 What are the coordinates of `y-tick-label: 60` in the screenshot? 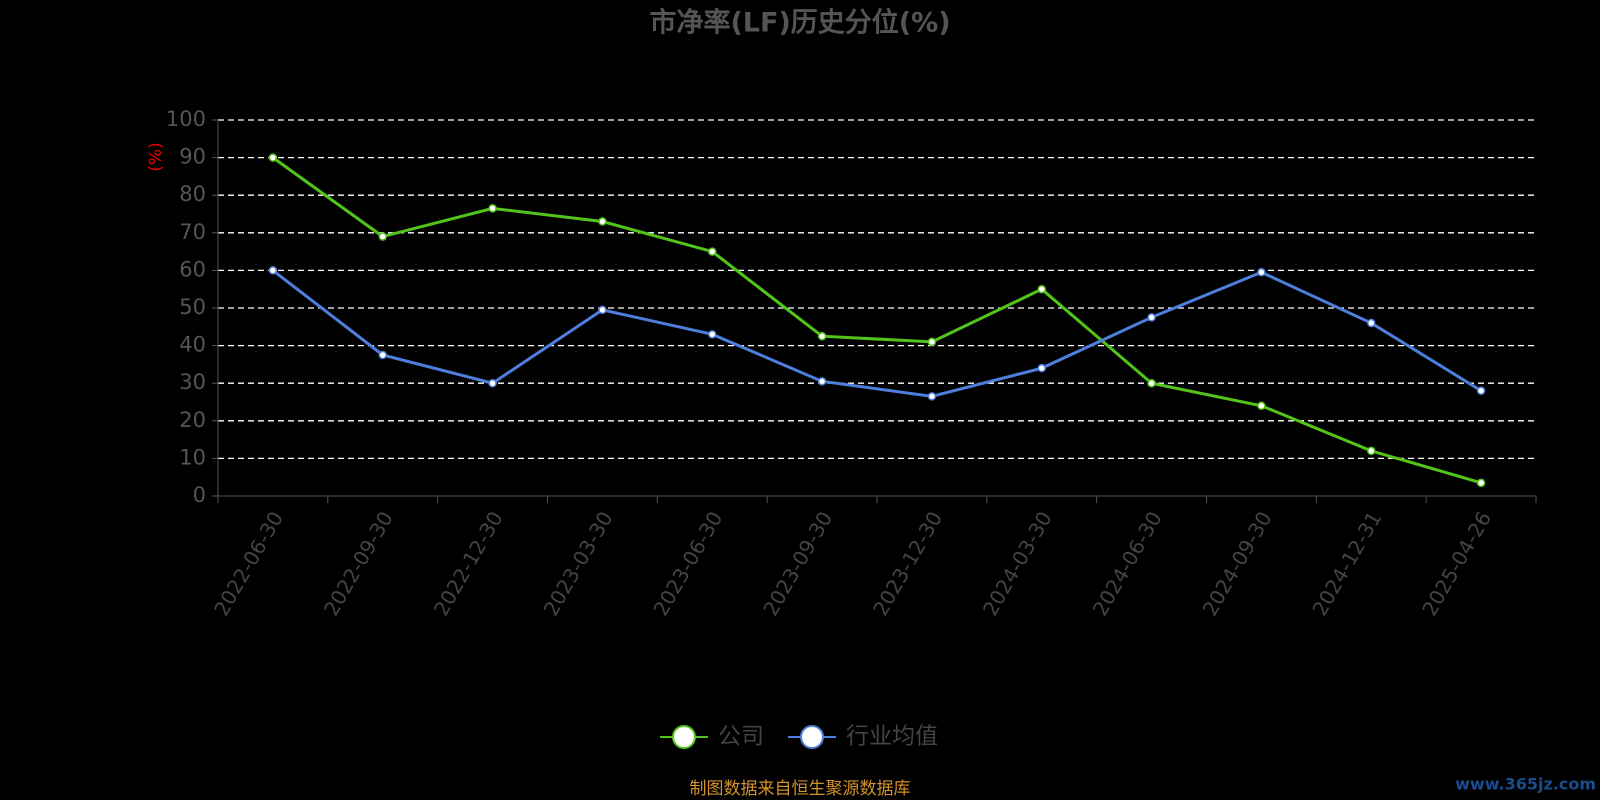 It's located at (192, 269).